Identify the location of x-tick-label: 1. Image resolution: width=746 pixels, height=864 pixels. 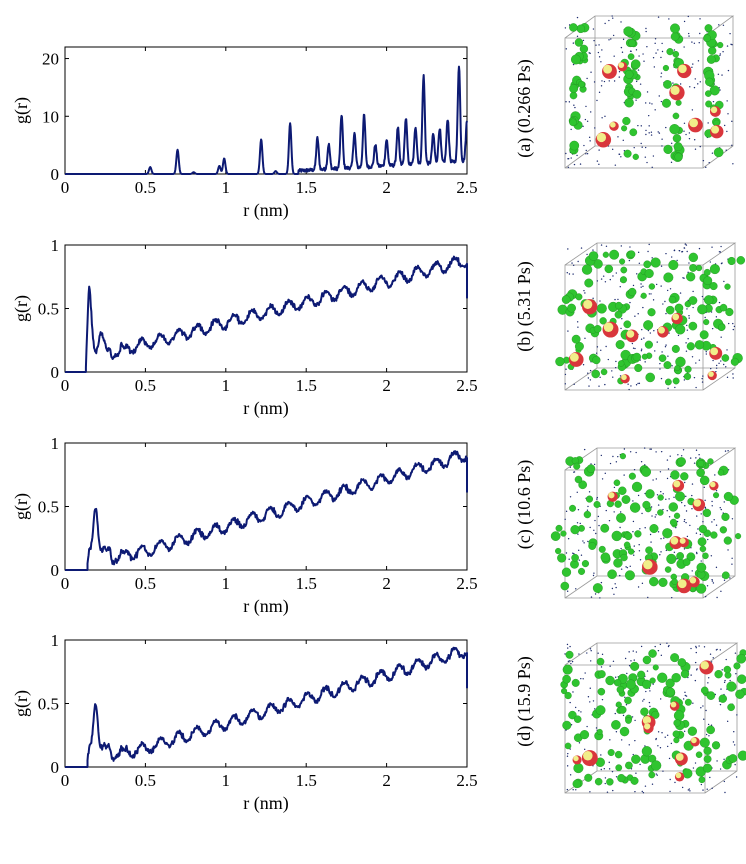
(226, 780).